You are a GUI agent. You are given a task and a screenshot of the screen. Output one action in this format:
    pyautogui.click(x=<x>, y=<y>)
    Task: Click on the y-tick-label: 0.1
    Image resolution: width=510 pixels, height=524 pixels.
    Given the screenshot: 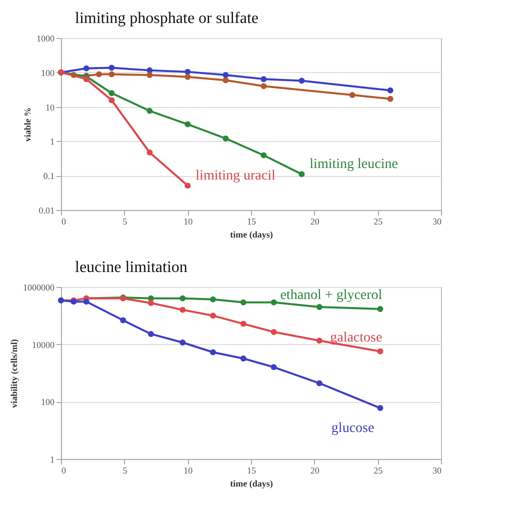 What is the action you would take?
    pyautogui.click(x=48, y=176)
    